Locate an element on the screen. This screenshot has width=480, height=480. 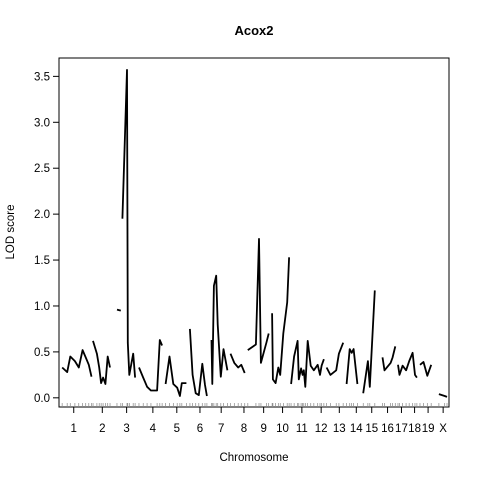
chromosome-label: 19 is located at coordinates (428, 429).